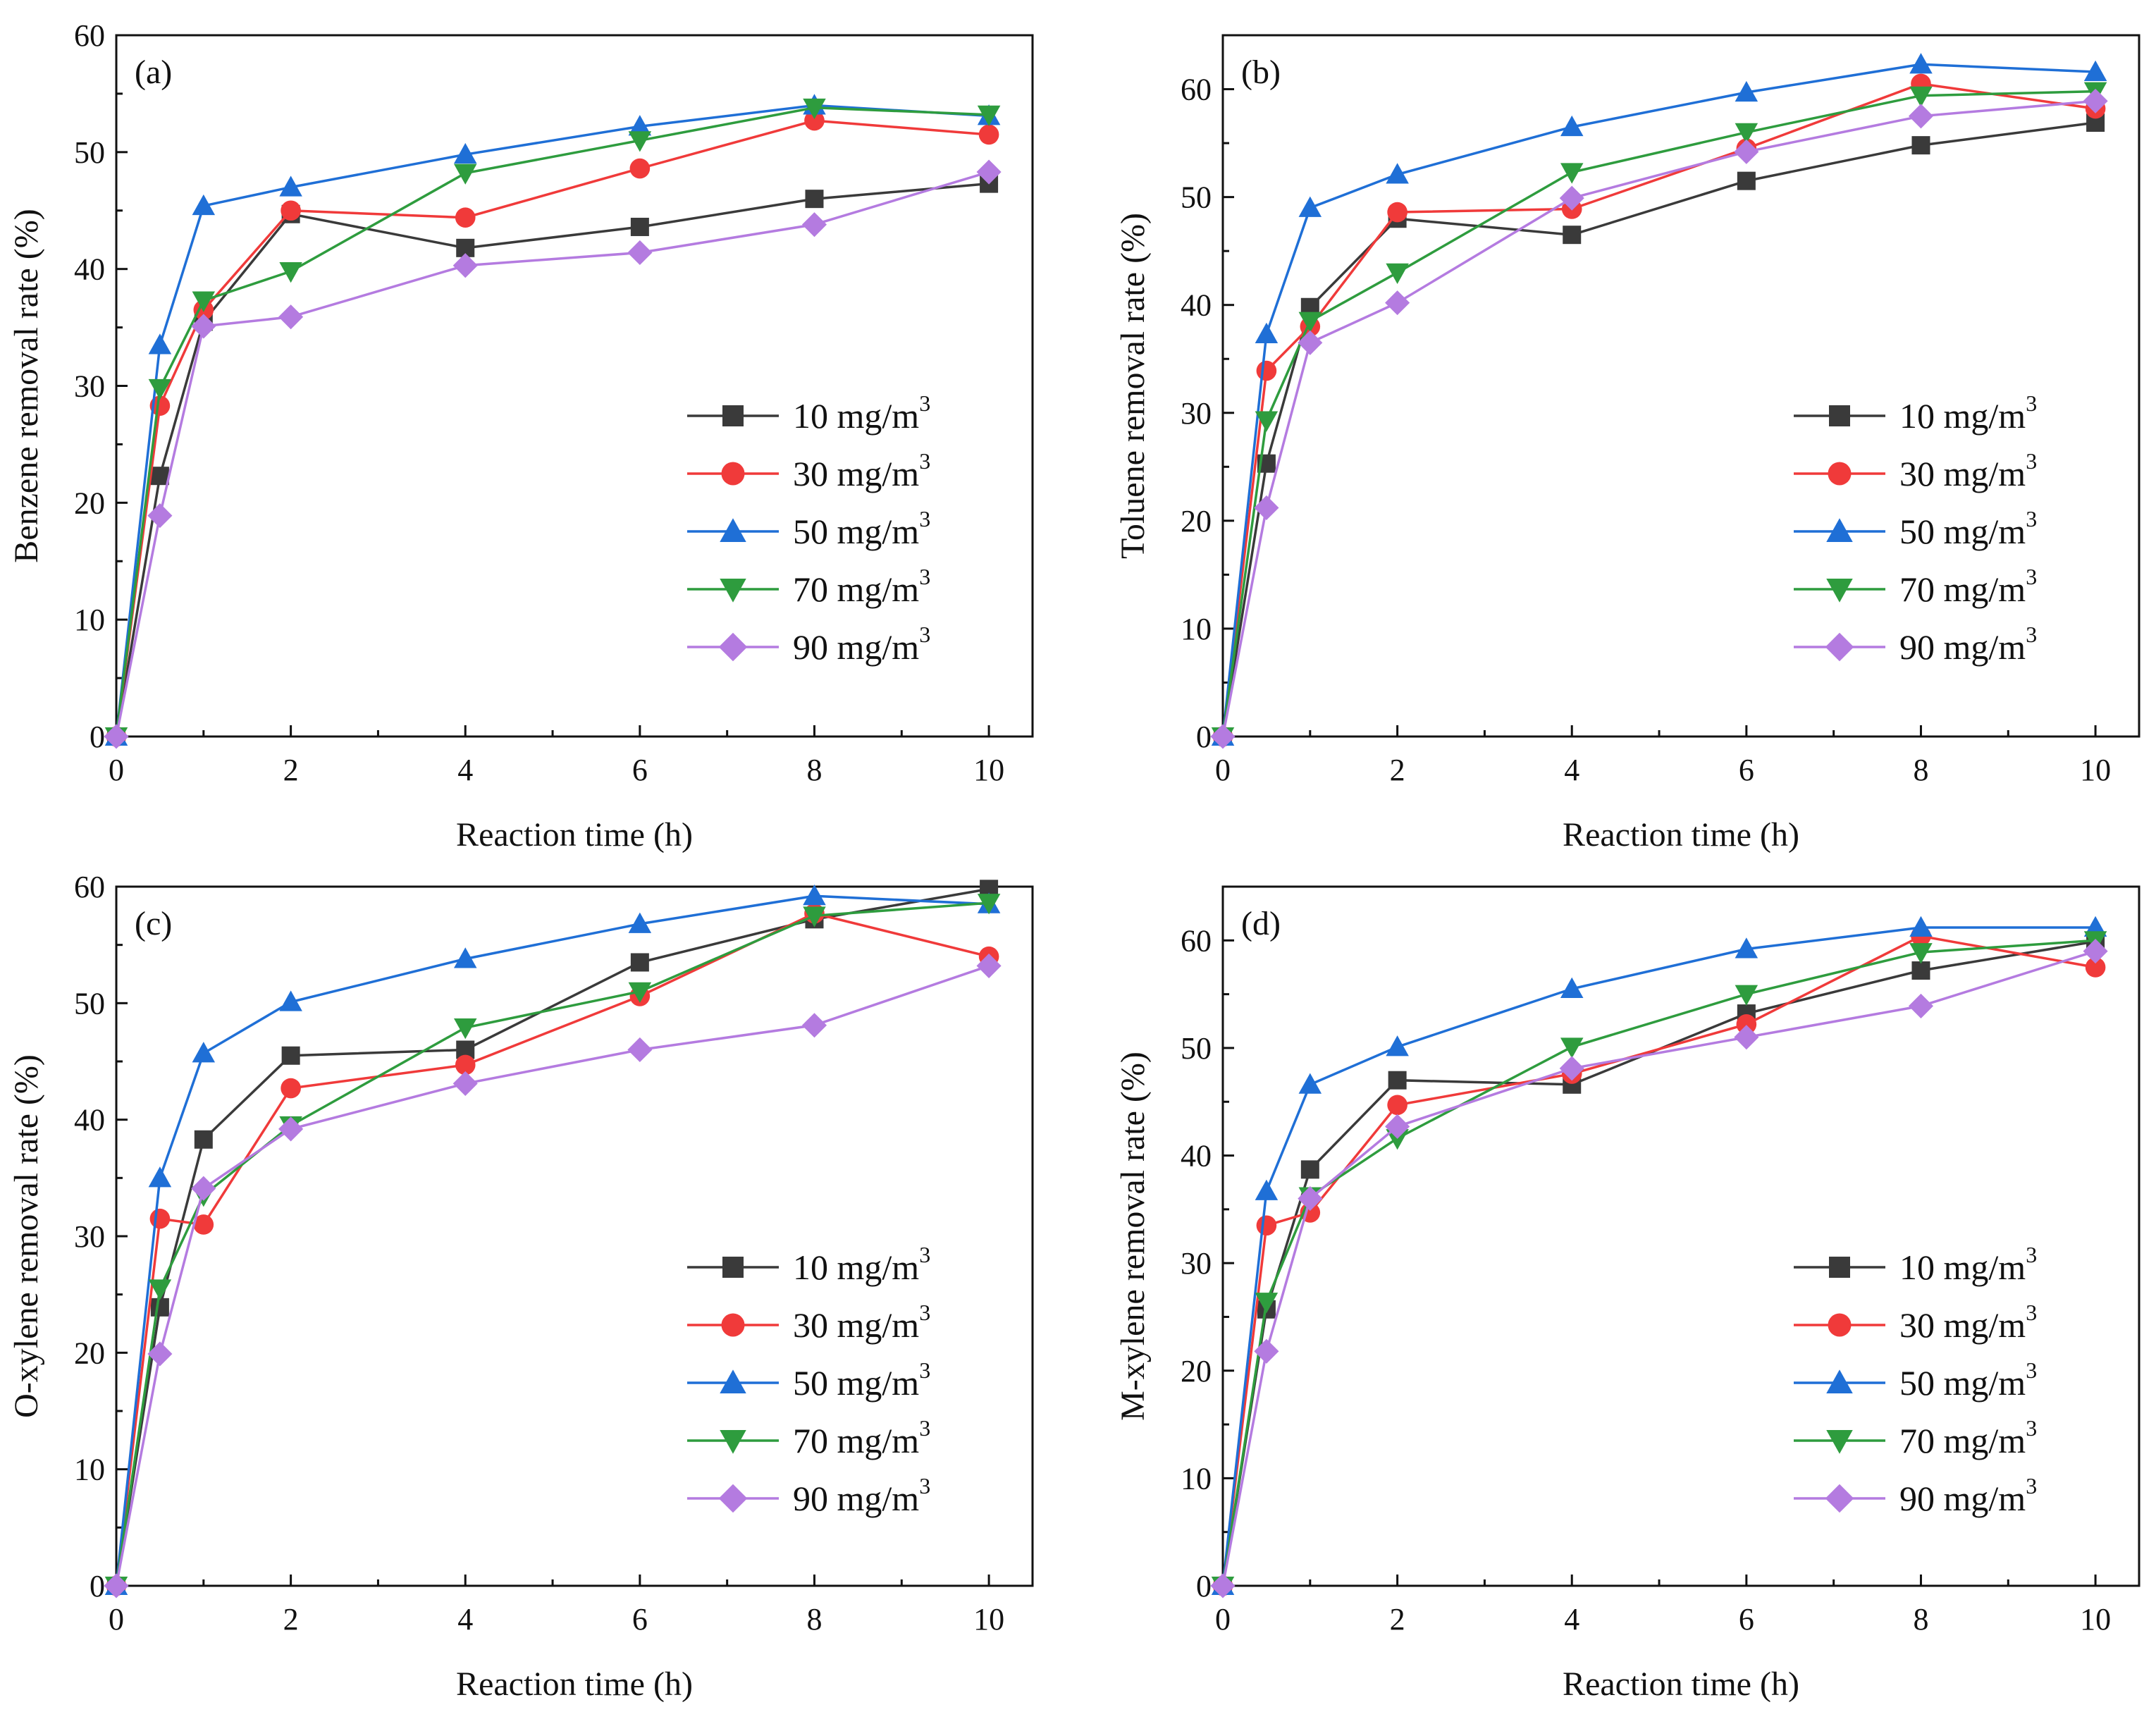  What do you see at coordinates (1968, 1437) in the screenshot?
I see `legend-label: 70 mg/m3` at bounding box center [1968, 1437].